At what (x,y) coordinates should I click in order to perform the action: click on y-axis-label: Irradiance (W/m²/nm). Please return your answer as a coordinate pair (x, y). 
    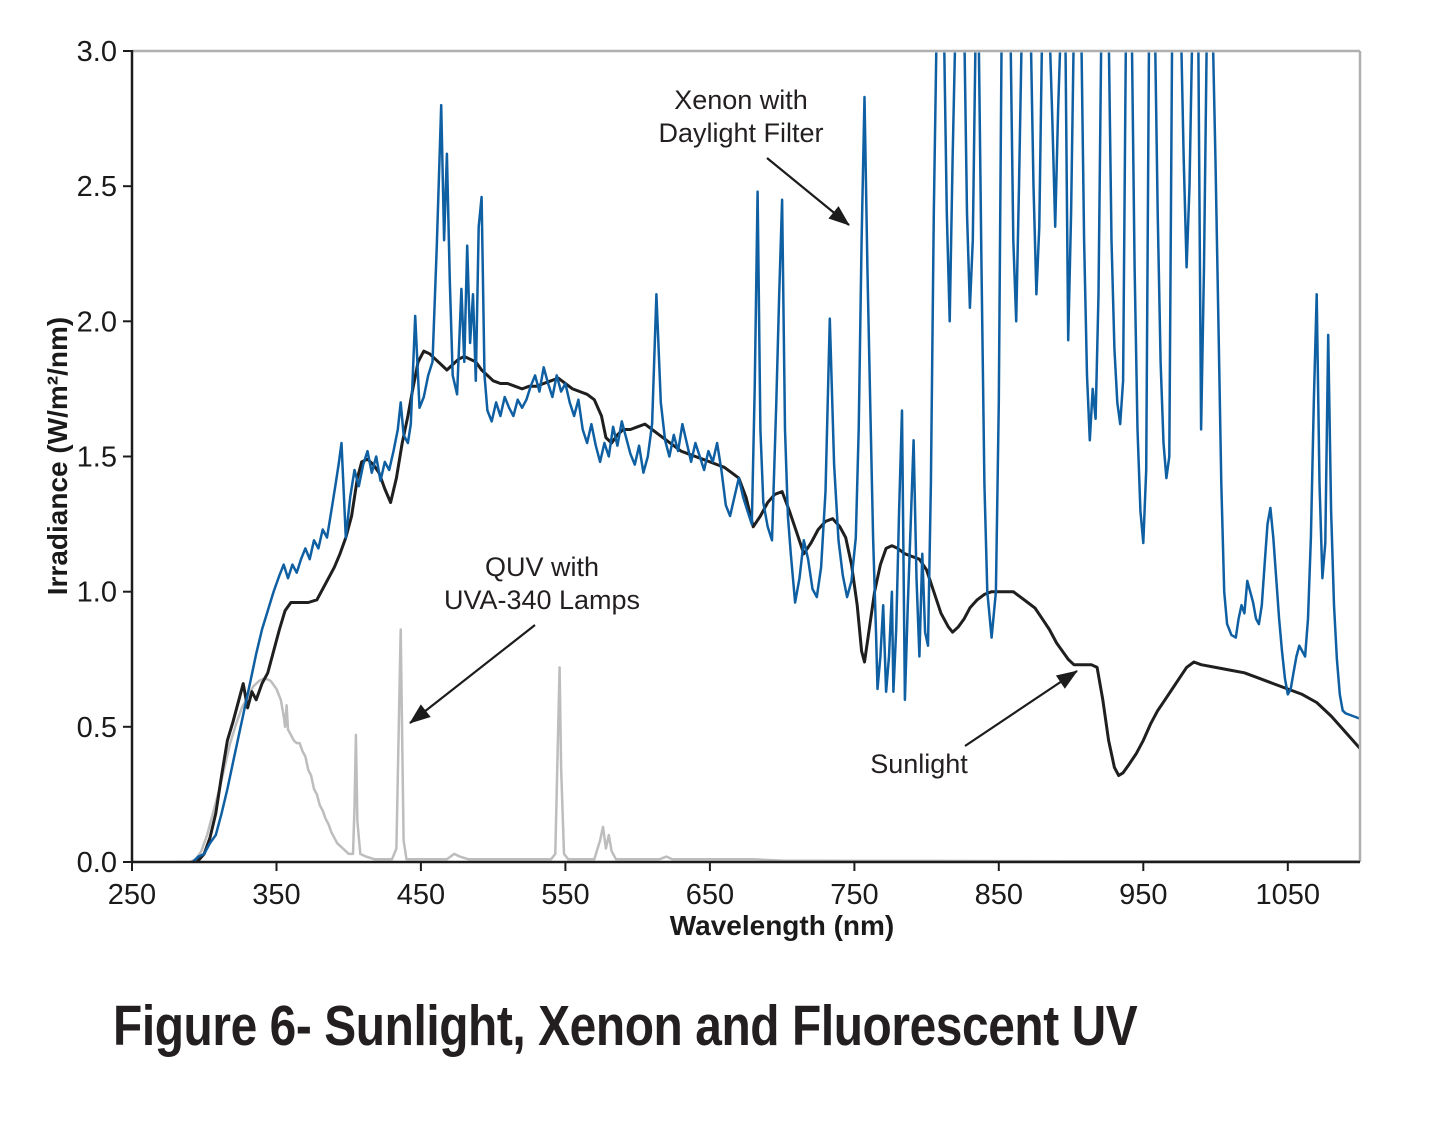
    Looking at the image, I should click on (57, 456).